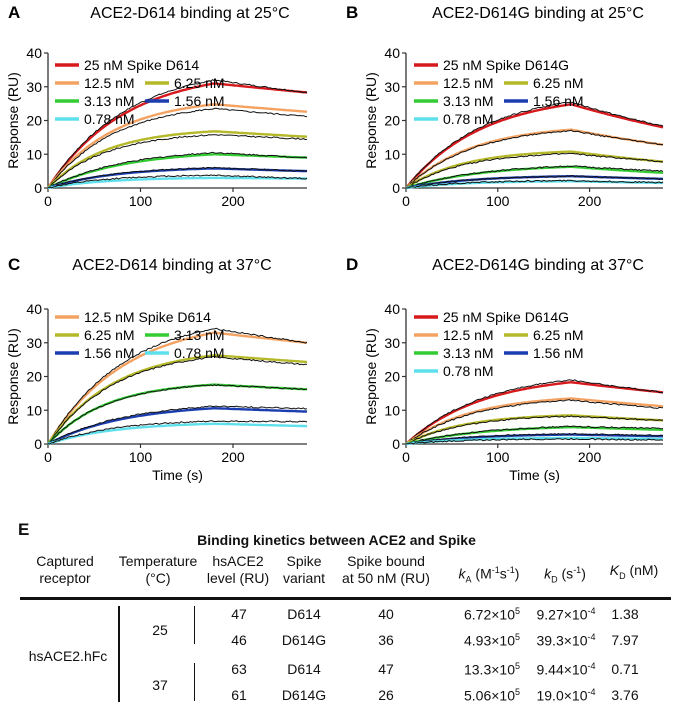 The width and height of the screenshot is (673, 707). Describe the element at coordinates (386, 695) in the screenshot. I see `cell-bound: 26` at that location.